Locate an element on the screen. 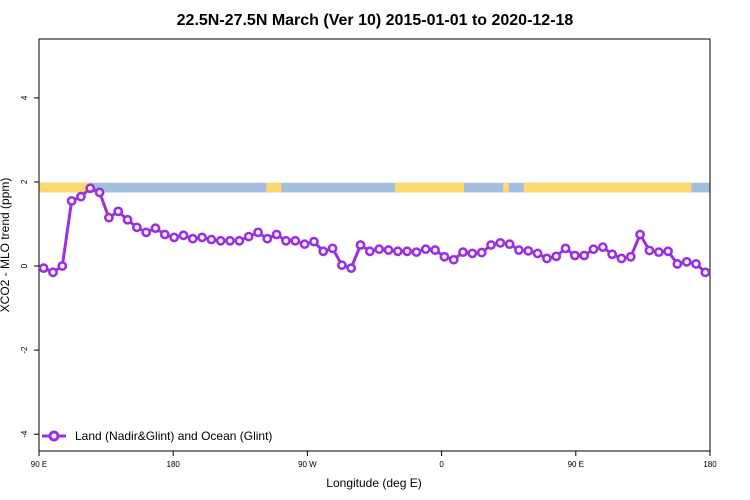 The height and width of the screenshot is (500, 750). y-tick-label: 0 is located at coordinates (24, 265).